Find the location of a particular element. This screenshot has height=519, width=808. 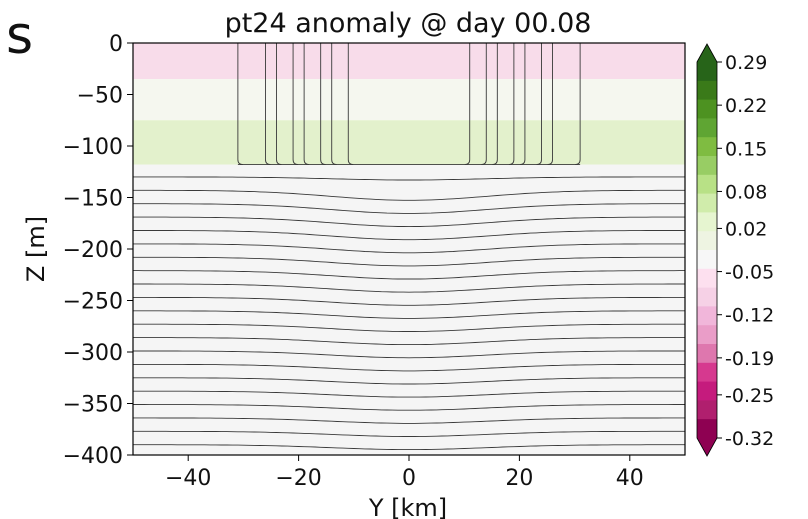

y-axis: 0 −50 −100 −150 −200 −250 −300 −350 −400 is located at coordinates (98, 250).